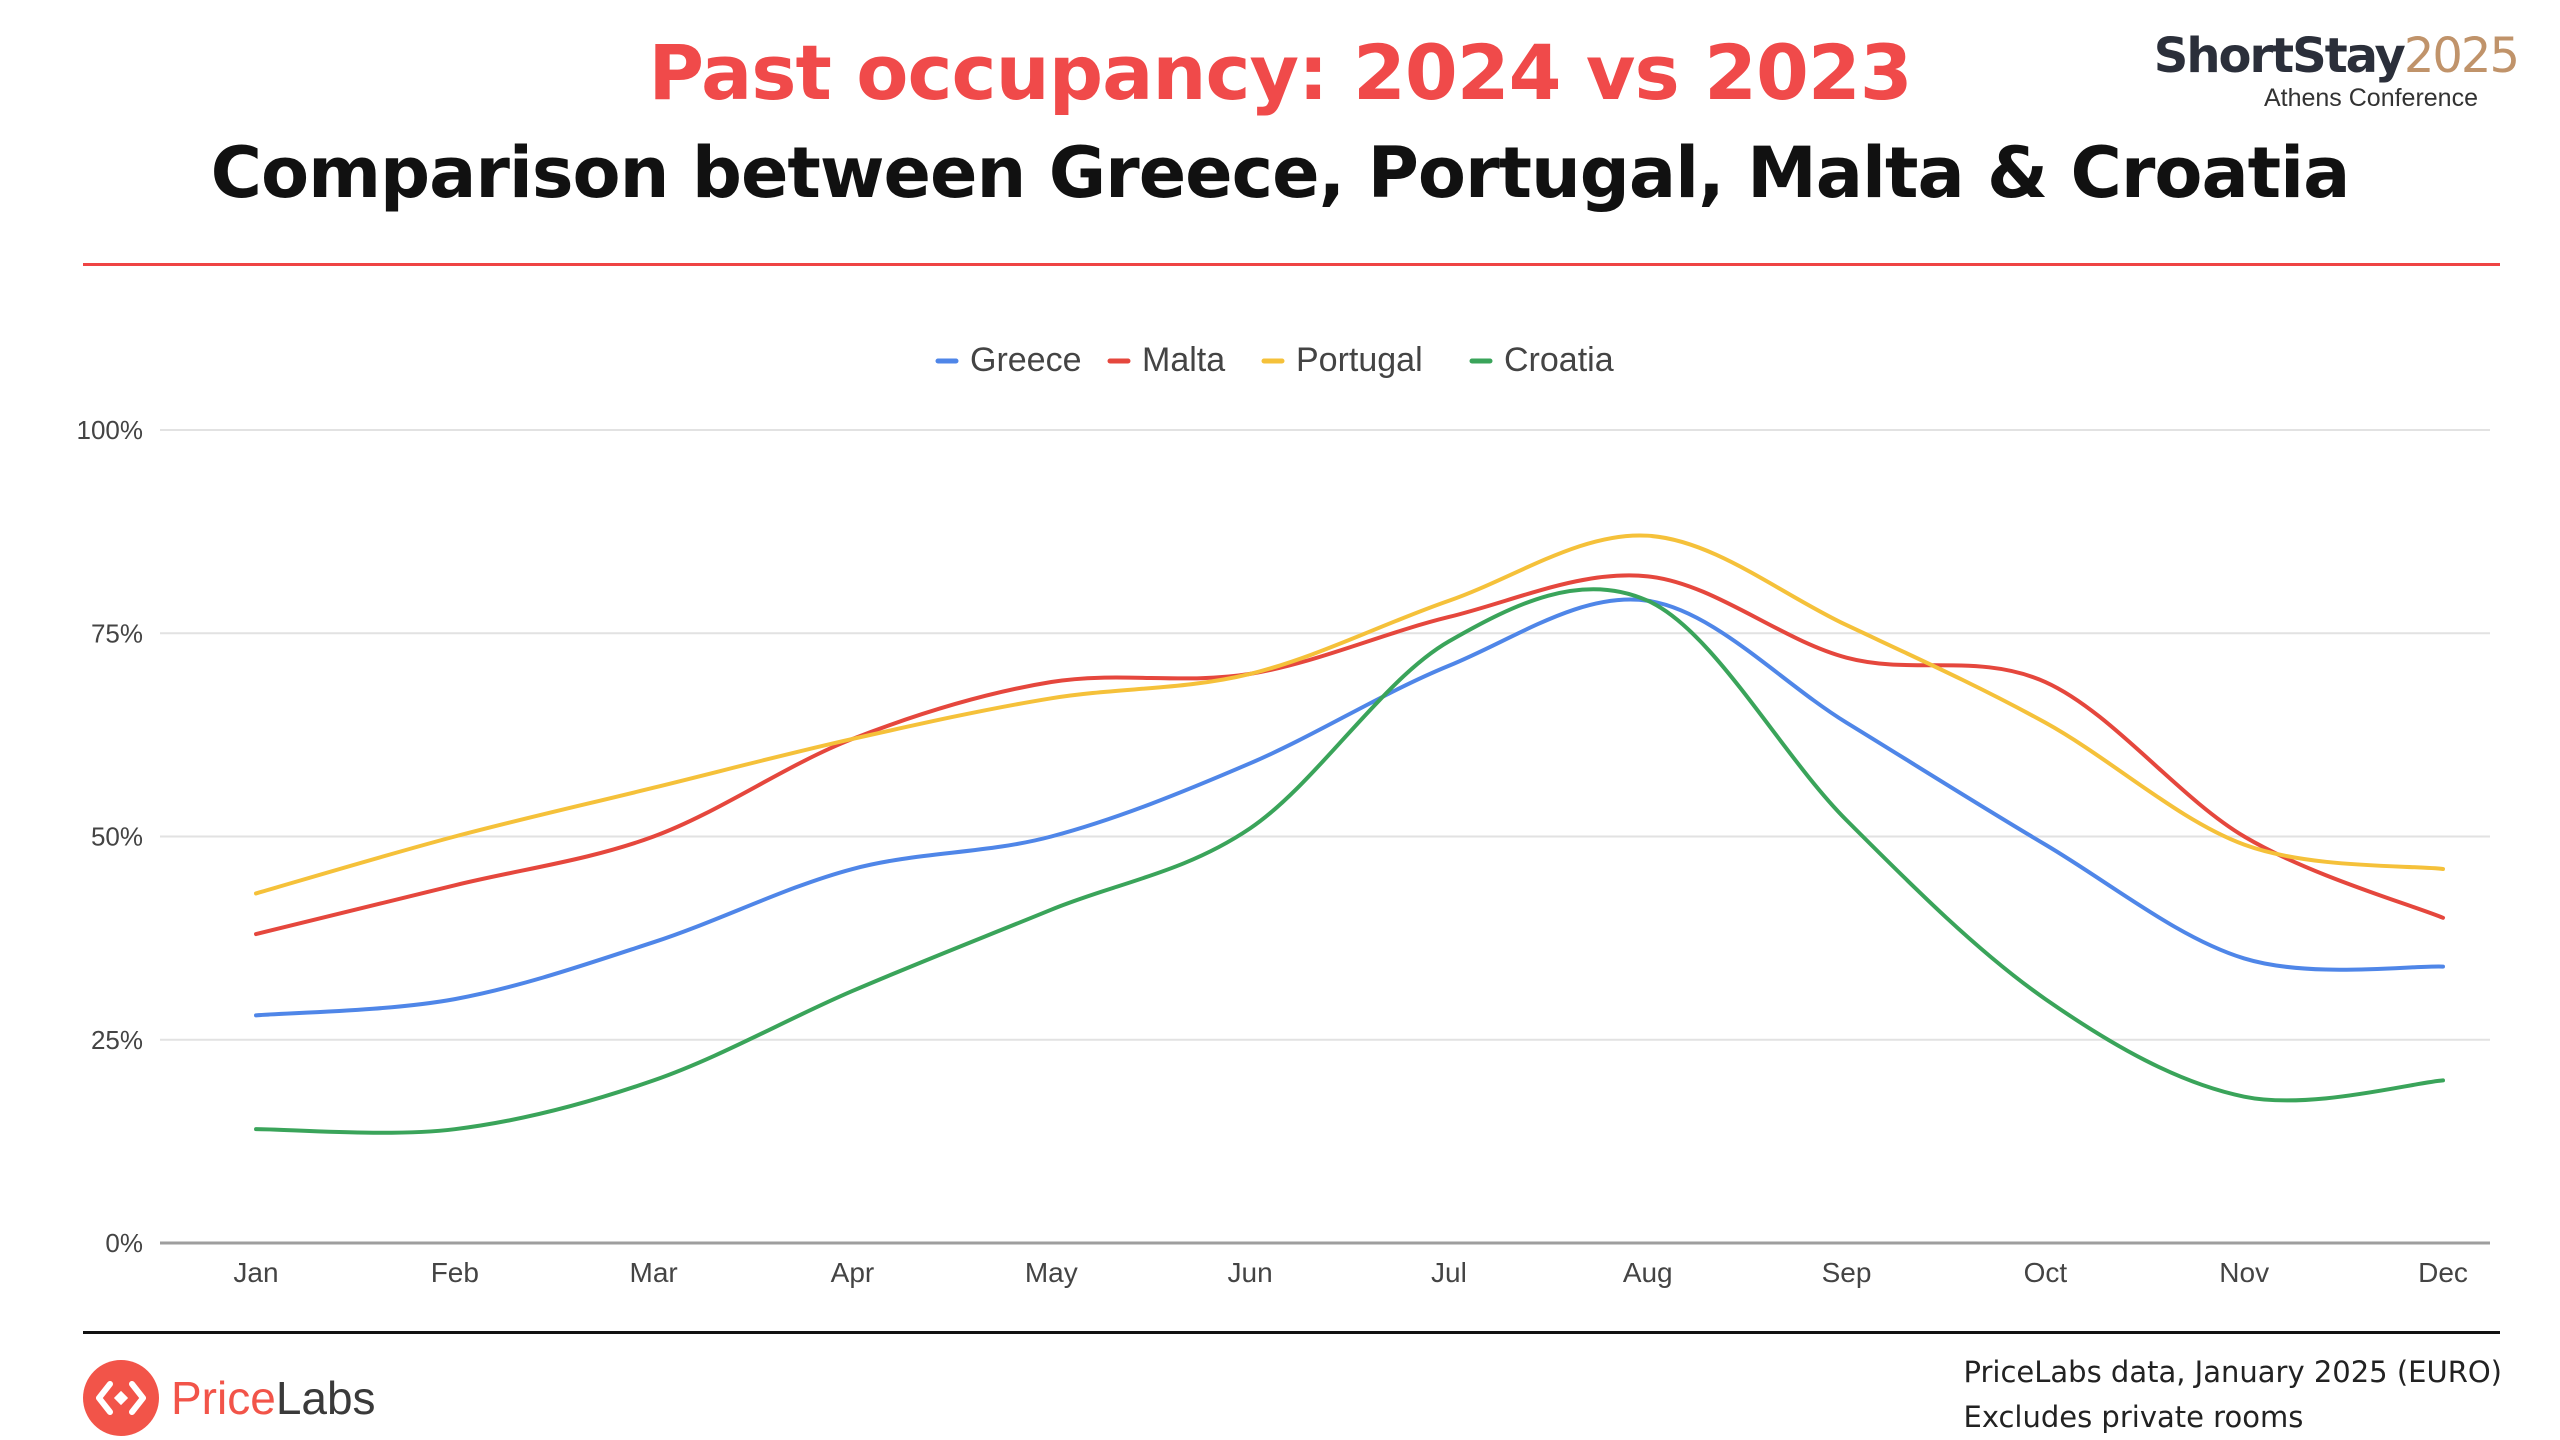  Describe the element at coordinates (325, 1398) in the screenshot. I see `brand-suffix: Labs` at that location.